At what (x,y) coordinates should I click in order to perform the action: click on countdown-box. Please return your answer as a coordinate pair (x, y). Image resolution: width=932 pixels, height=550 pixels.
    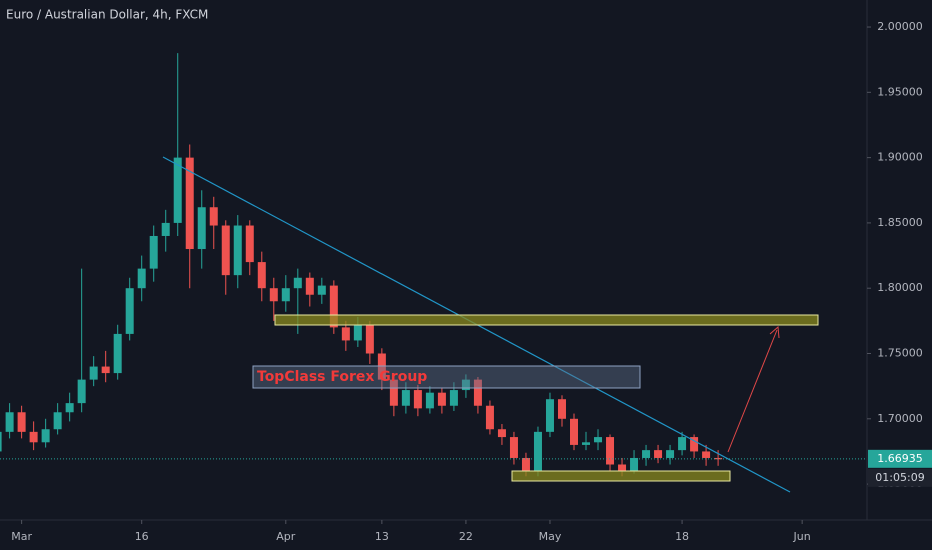
    Looking at the image, I should click on (900, 477).